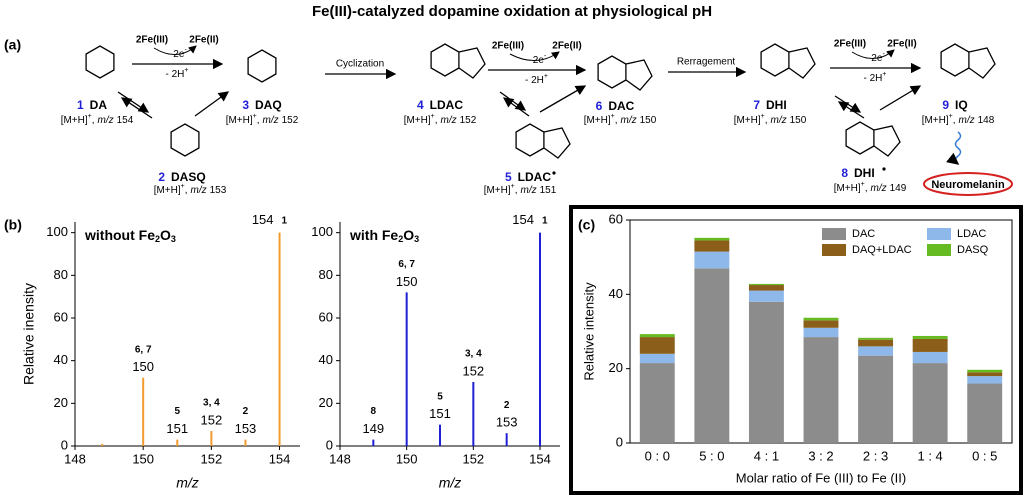  What do you see at coordinates (971, 234) in the screenshot?
I see `legend-label: LDAC` at bounding box center [971, 234].